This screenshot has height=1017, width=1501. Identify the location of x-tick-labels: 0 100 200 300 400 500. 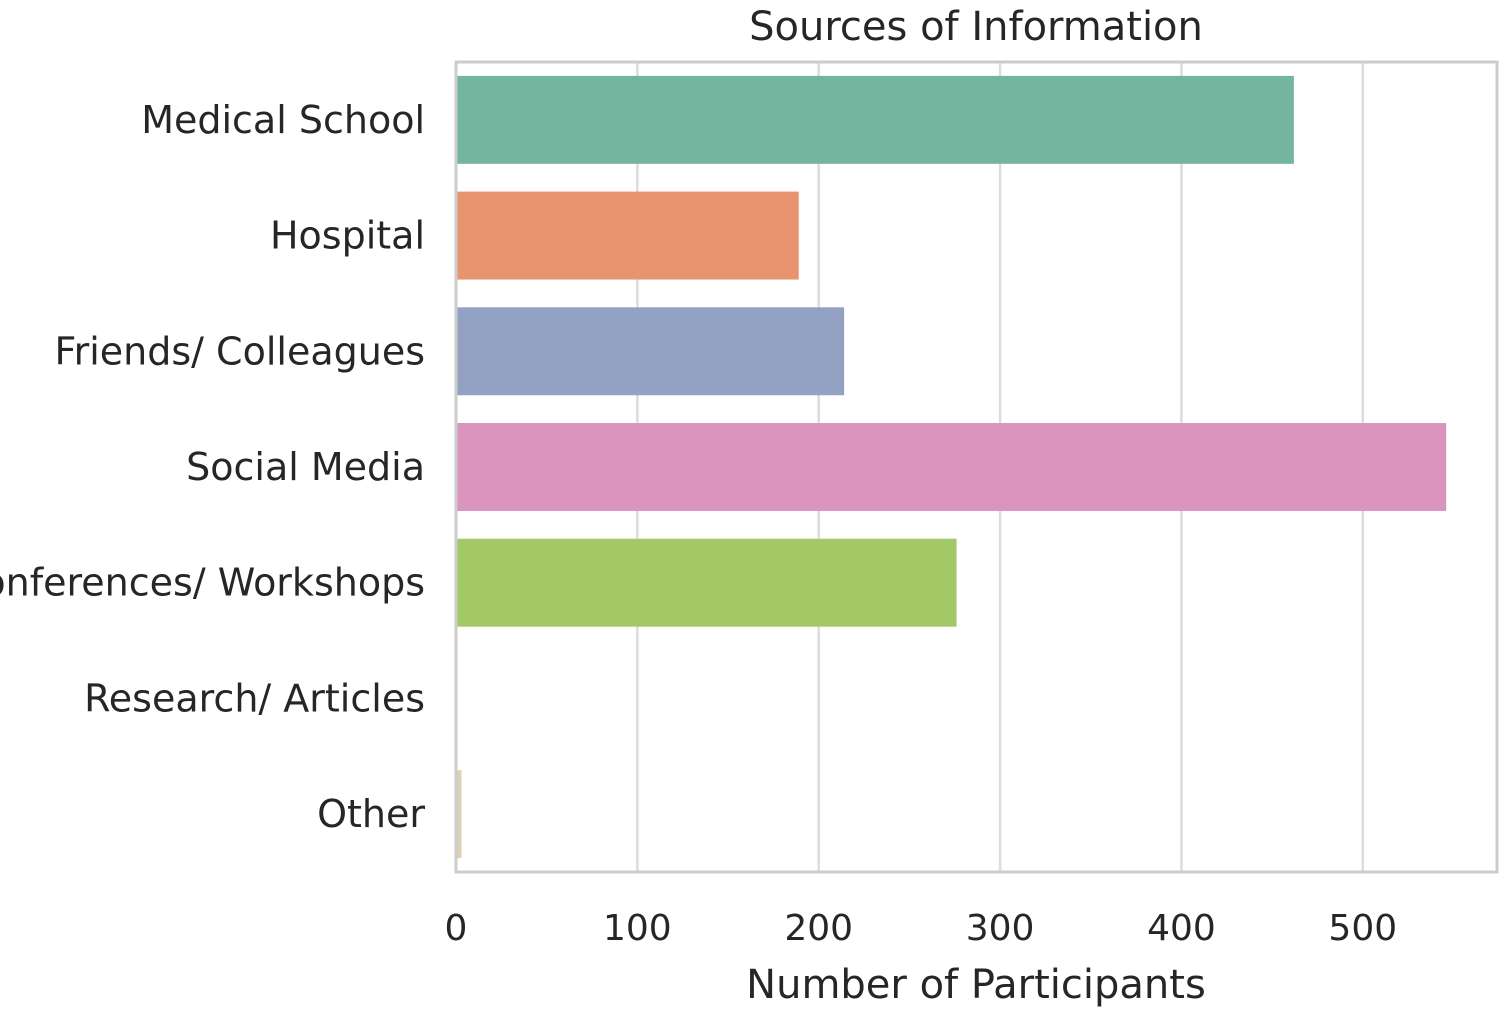
(921, 928).